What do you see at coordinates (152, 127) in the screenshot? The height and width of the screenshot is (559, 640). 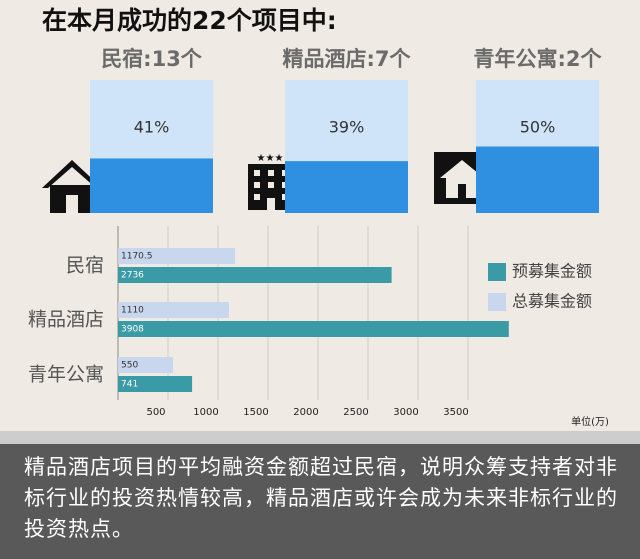 I see `value-label: 41%` at bounding box center [152, 127].